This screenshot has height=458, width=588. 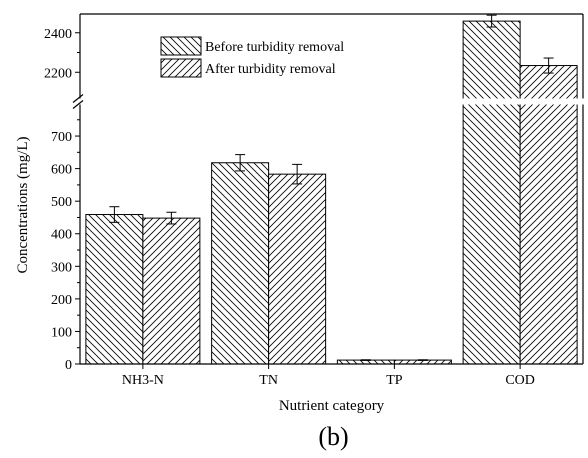 What do you see at coordinates (270, 69) in the screenshot?
I see `legend-label: After turbidity removal` at bounding box center [270, 69].